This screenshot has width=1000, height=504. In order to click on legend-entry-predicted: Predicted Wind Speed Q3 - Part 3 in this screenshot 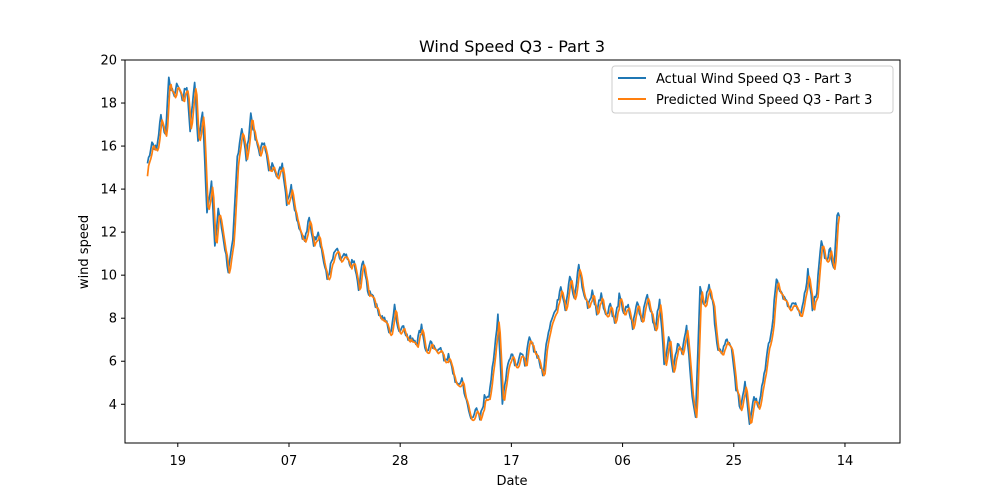, I will do `click(764, 100)`.